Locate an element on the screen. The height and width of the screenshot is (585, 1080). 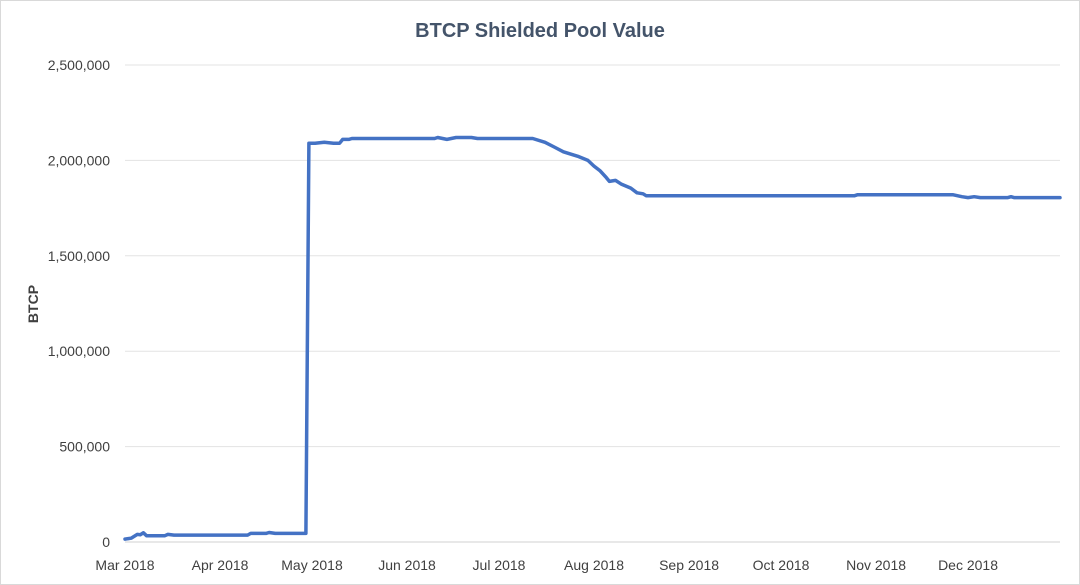
x-tick-label: Dec 2018 is located at coordinates (968, 565).